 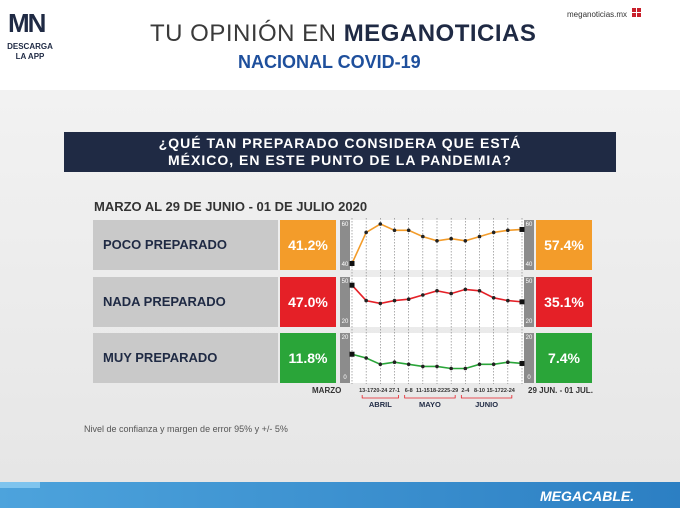 I want to click on end-value-nada: 35.1%, so click(x=564, y=302).